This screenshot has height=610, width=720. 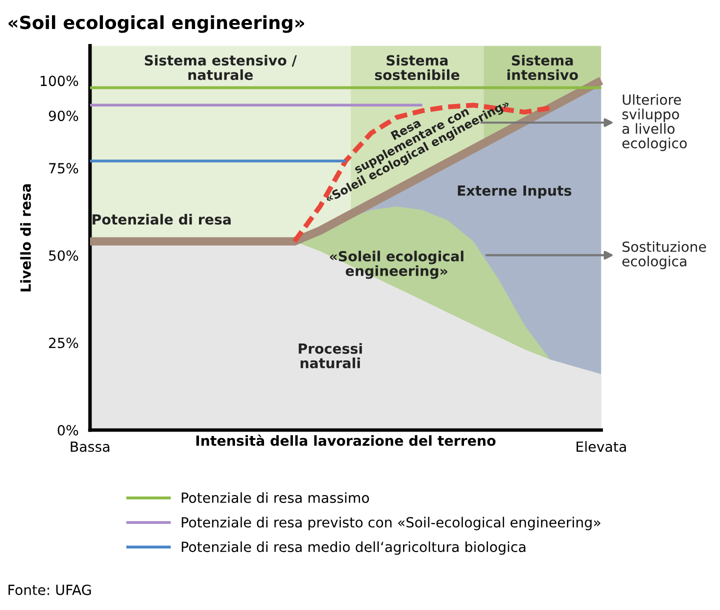 I want to click on y-tick-label: 0%, so click(x=68, y=430).